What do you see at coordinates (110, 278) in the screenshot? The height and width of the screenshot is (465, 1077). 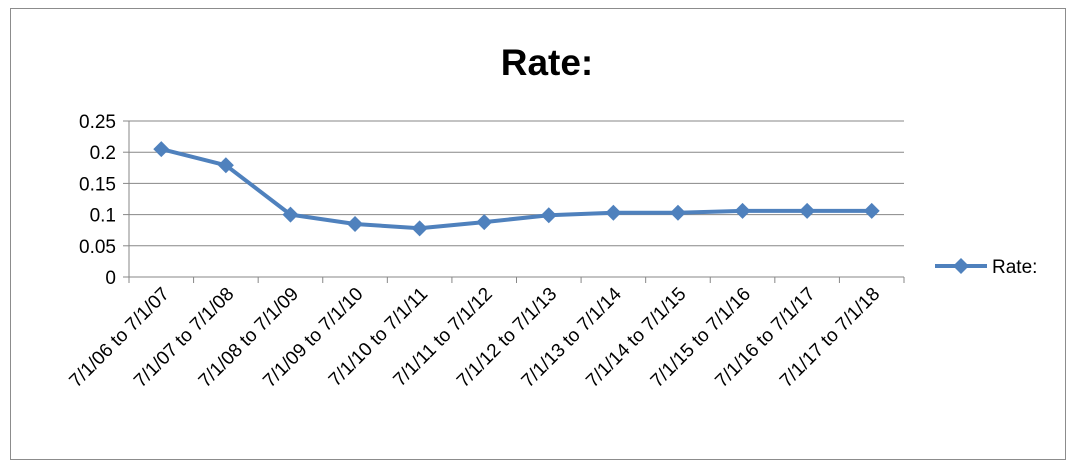 I see `y-tick-label: 0` at bounding box center [110, 278].